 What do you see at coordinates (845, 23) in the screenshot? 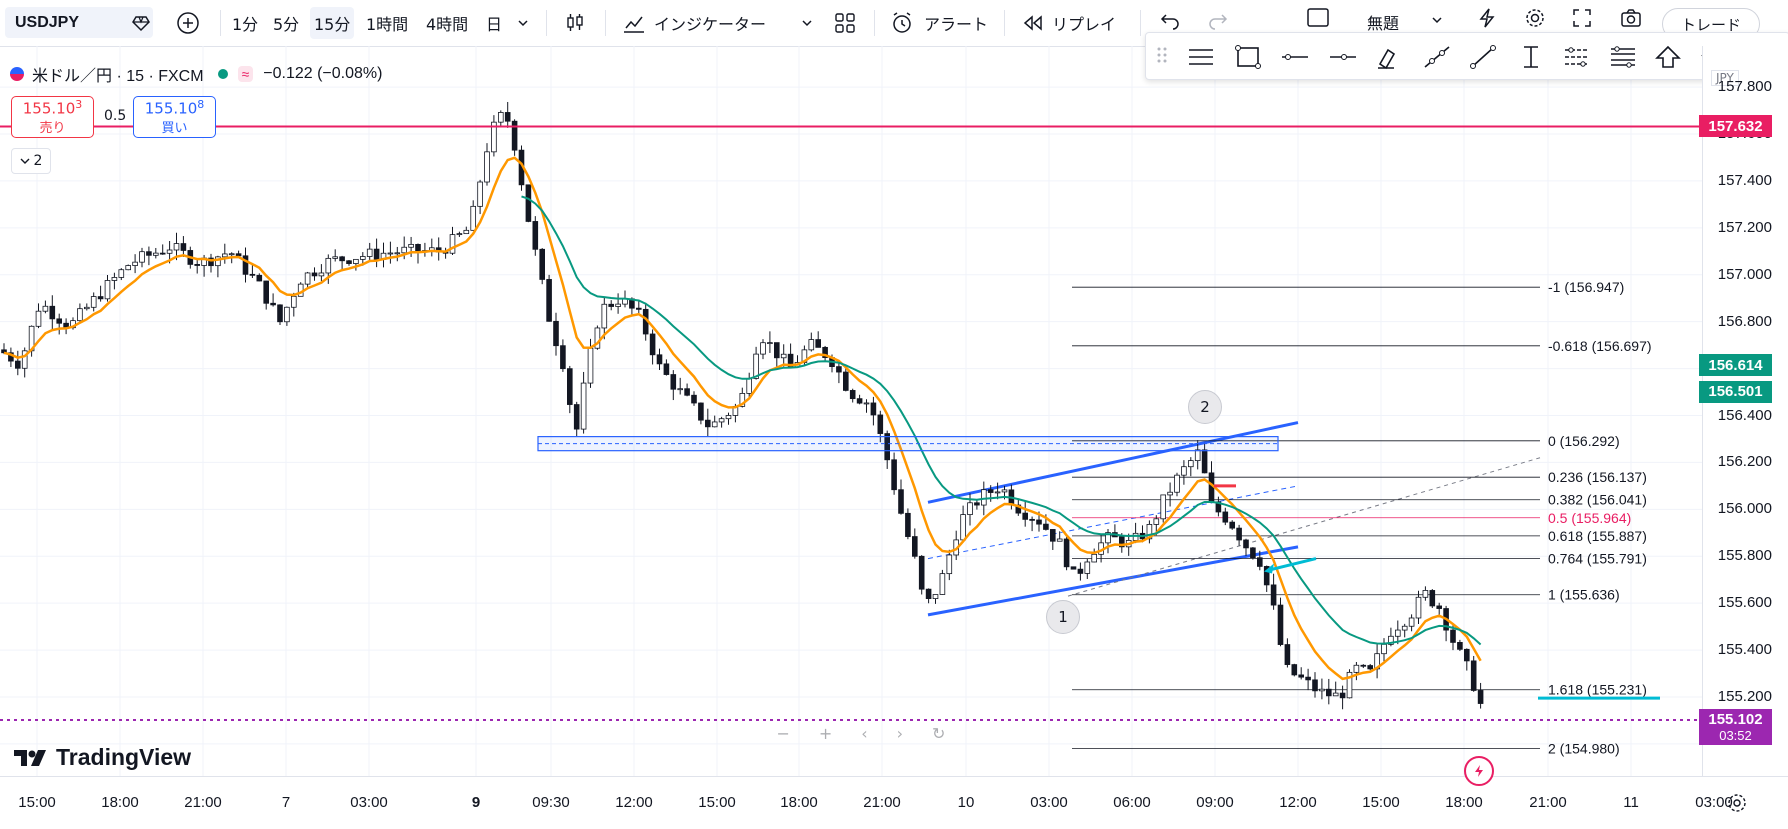
I see `layouts-grid-icon` at bounding box center [845, 23].